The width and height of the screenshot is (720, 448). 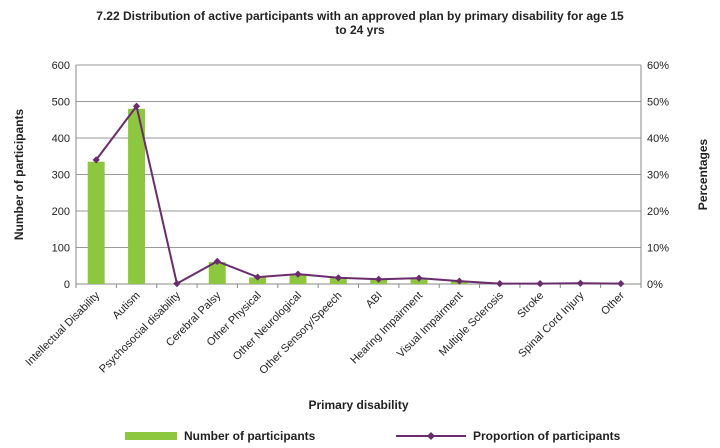 What do you see at coordinates (360, 30) in the screenshot?
I see `chart-title-line-2: to 24 yrs` at bounding box center [360, 30].